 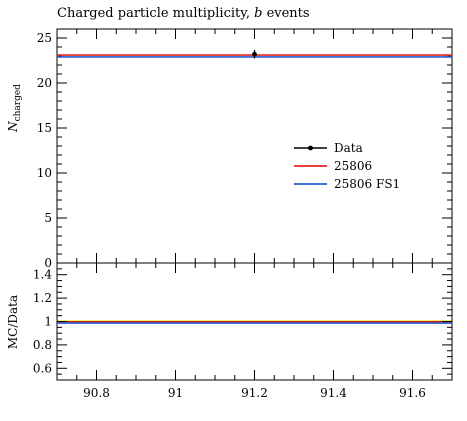 I want to click on y-tick-label: 25, so click(x=44, y=38).